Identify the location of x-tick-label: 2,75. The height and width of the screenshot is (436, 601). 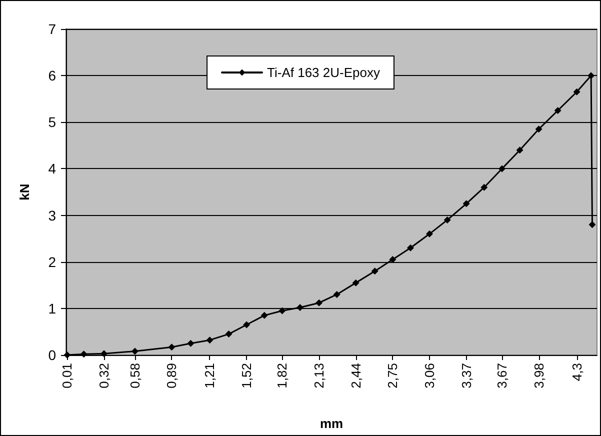
(392, 375).